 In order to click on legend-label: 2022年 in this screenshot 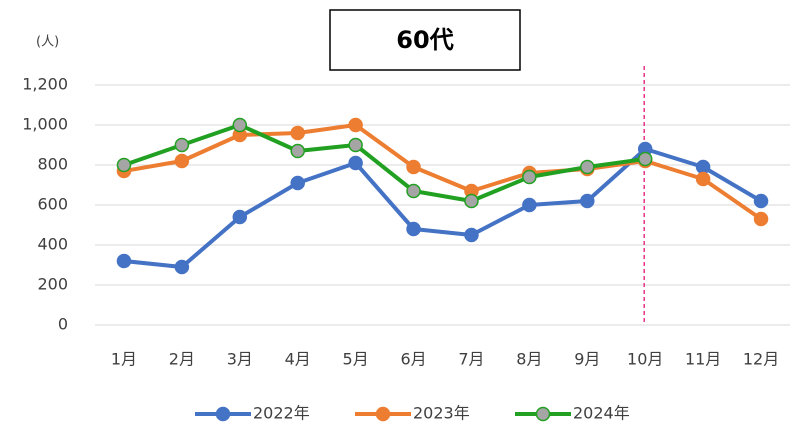, I will do `click(281, 413)`.